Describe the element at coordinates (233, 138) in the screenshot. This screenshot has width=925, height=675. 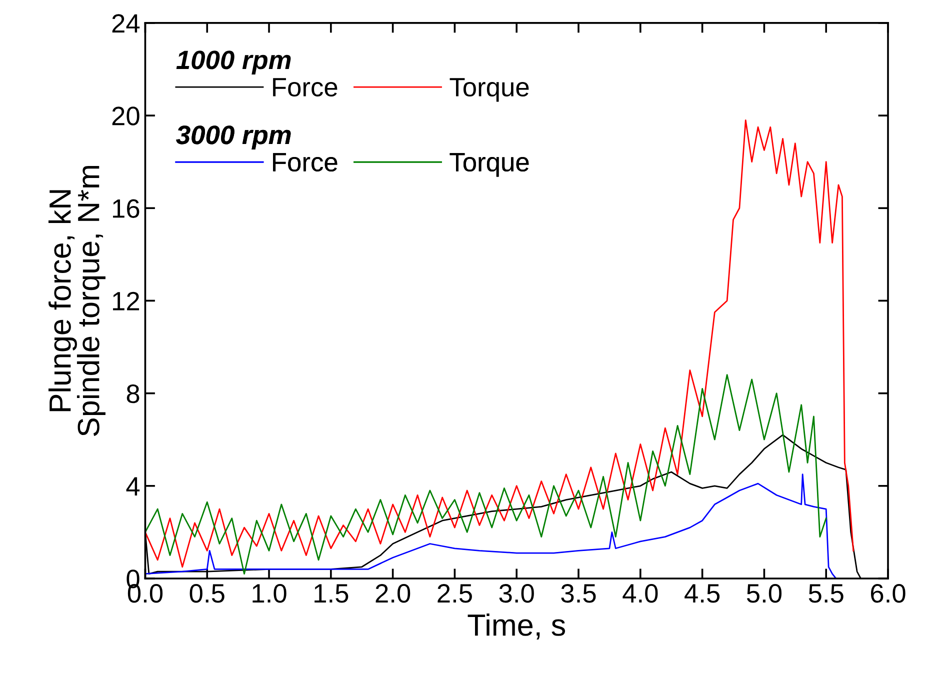
I see `annotation: 3000 rpm` at that location.